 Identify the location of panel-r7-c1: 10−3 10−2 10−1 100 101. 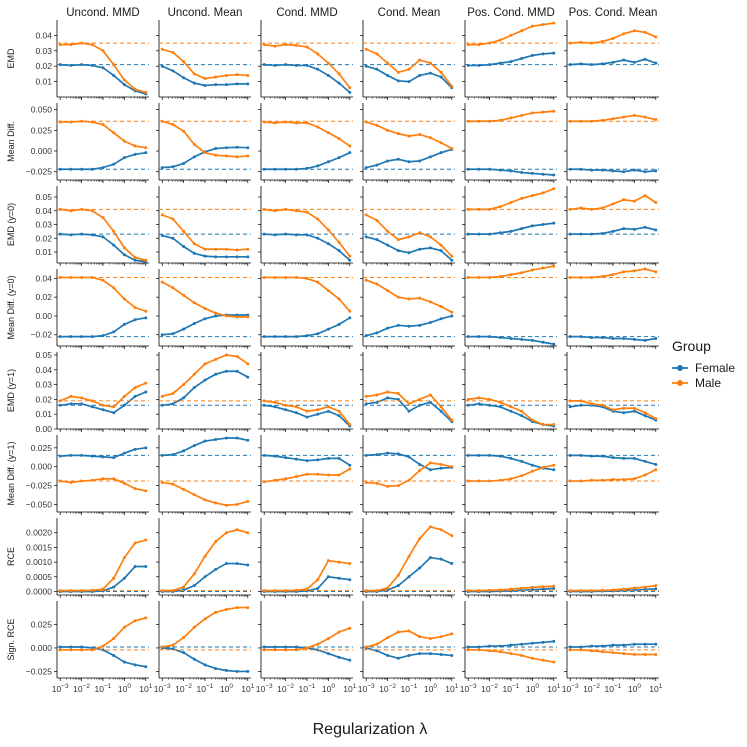
(204, 647).